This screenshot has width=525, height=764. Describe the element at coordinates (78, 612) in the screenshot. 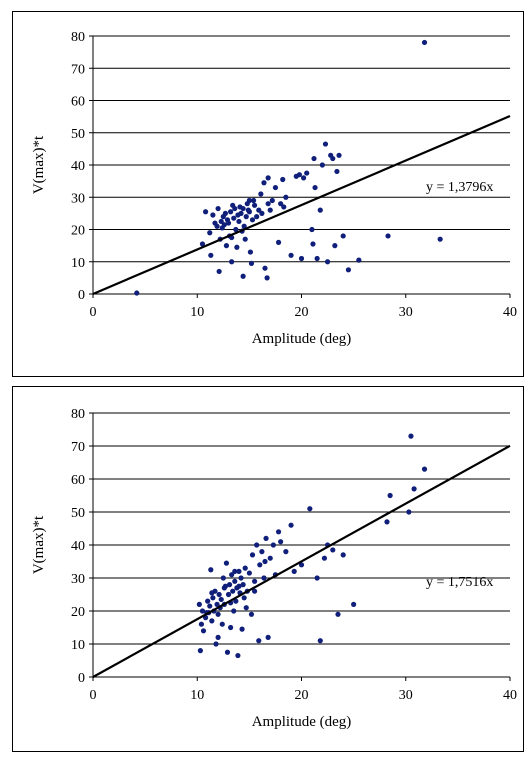

I see `y-tick-label: 20` at that location.